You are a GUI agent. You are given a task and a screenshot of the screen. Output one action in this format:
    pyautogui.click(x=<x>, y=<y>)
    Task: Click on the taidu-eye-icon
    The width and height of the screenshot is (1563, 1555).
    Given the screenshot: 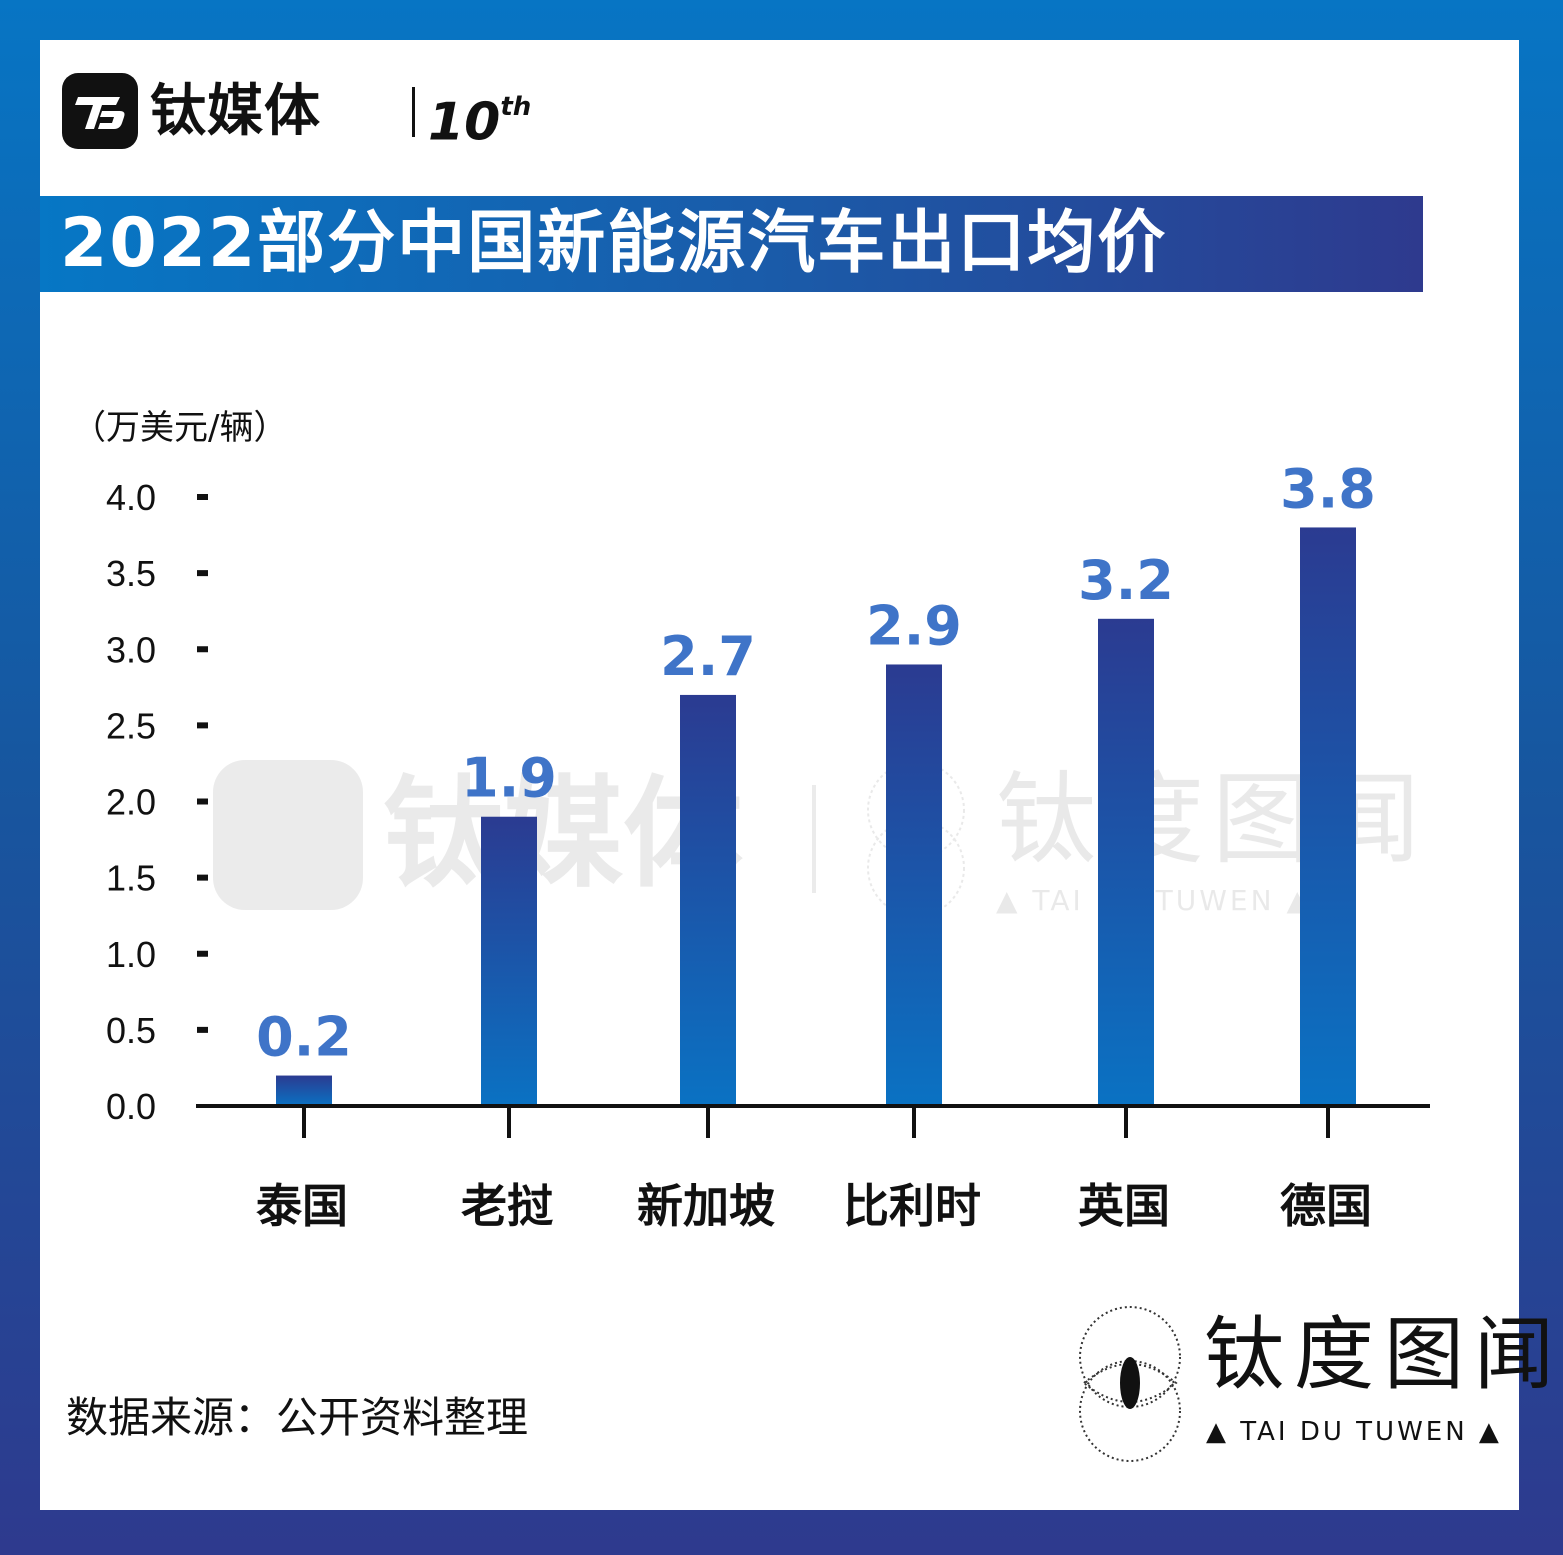 What is the action you would take?
    pyautogui.click(x=1130, y=1384)
    